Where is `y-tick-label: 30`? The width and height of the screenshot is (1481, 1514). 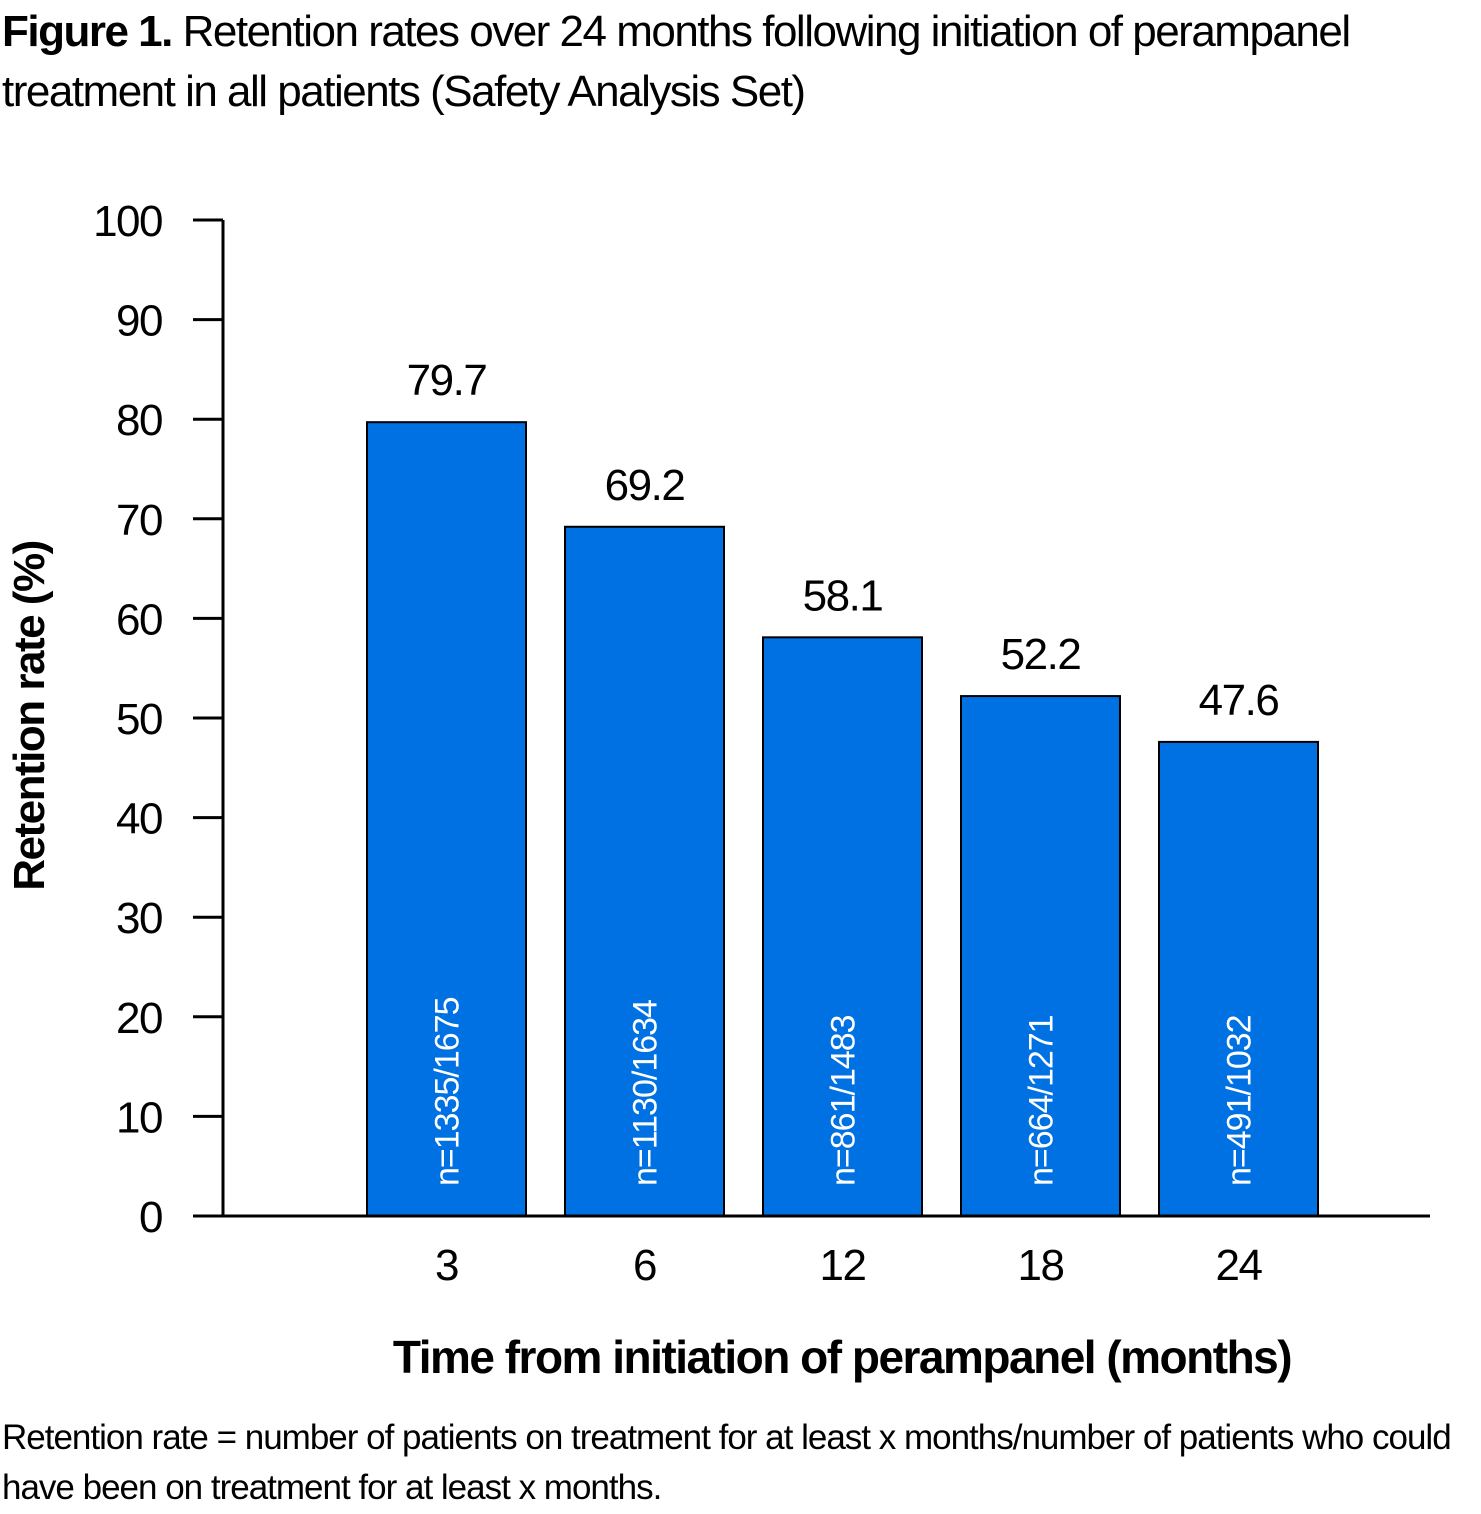 y-tick-label: 30 is located at coordinates (139, 918).